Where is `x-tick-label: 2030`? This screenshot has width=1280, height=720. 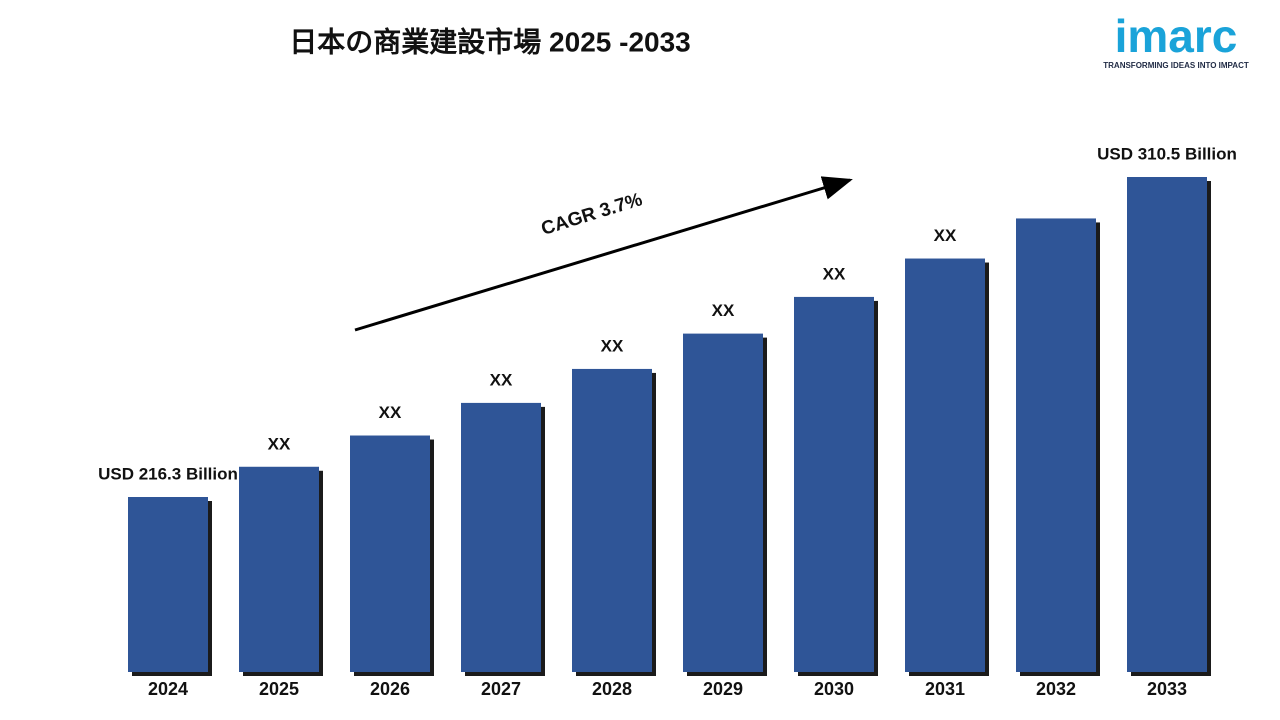
x-tick-label: 2030 is located at coordinates (834, 689).